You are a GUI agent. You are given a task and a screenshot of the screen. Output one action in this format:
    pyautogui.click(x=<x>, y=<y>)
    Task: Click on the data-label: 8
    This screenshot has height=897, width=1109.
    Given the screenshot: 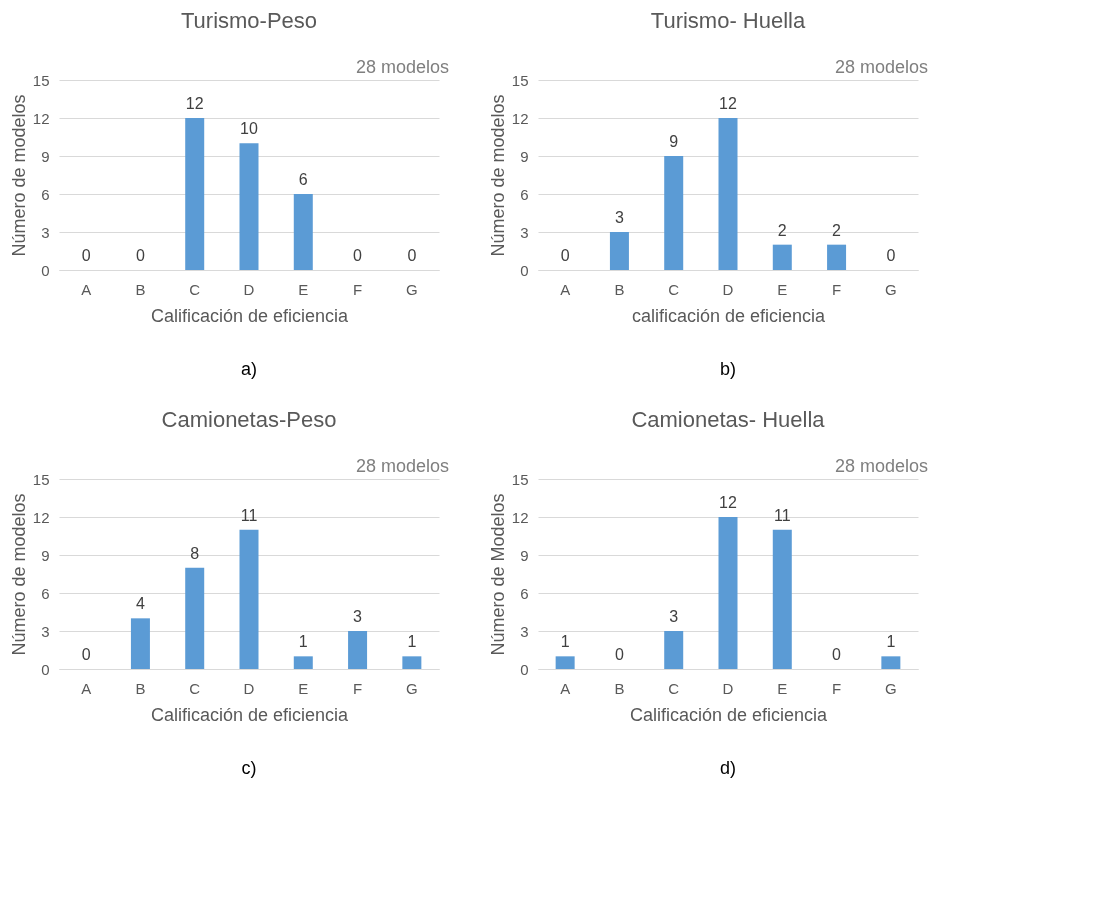 What is the action you would take?
    pyautogui.click(x=195, y=553)
    